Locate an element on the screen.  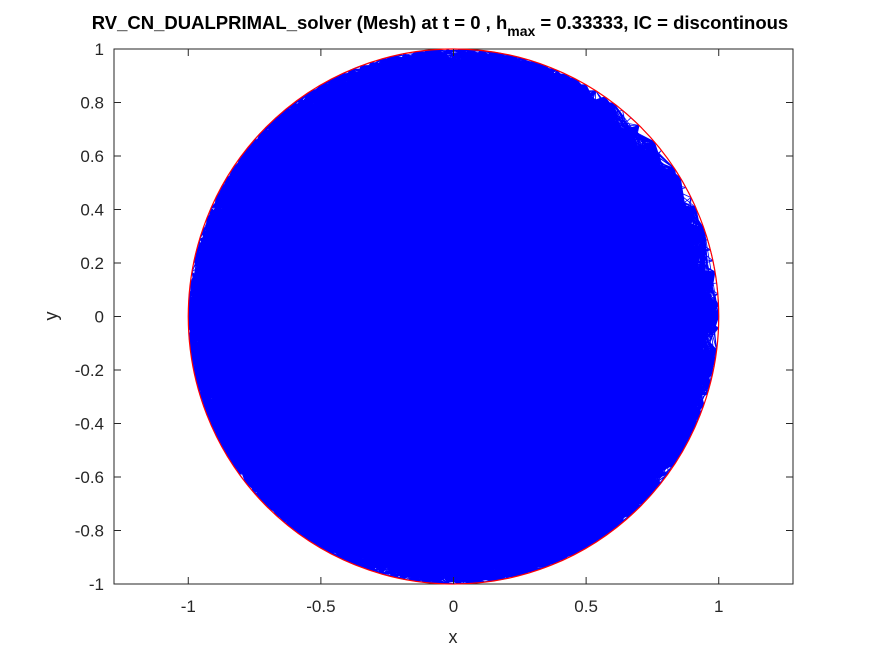
x-tick-label: 0.5 is located at coordinates (586, 606).